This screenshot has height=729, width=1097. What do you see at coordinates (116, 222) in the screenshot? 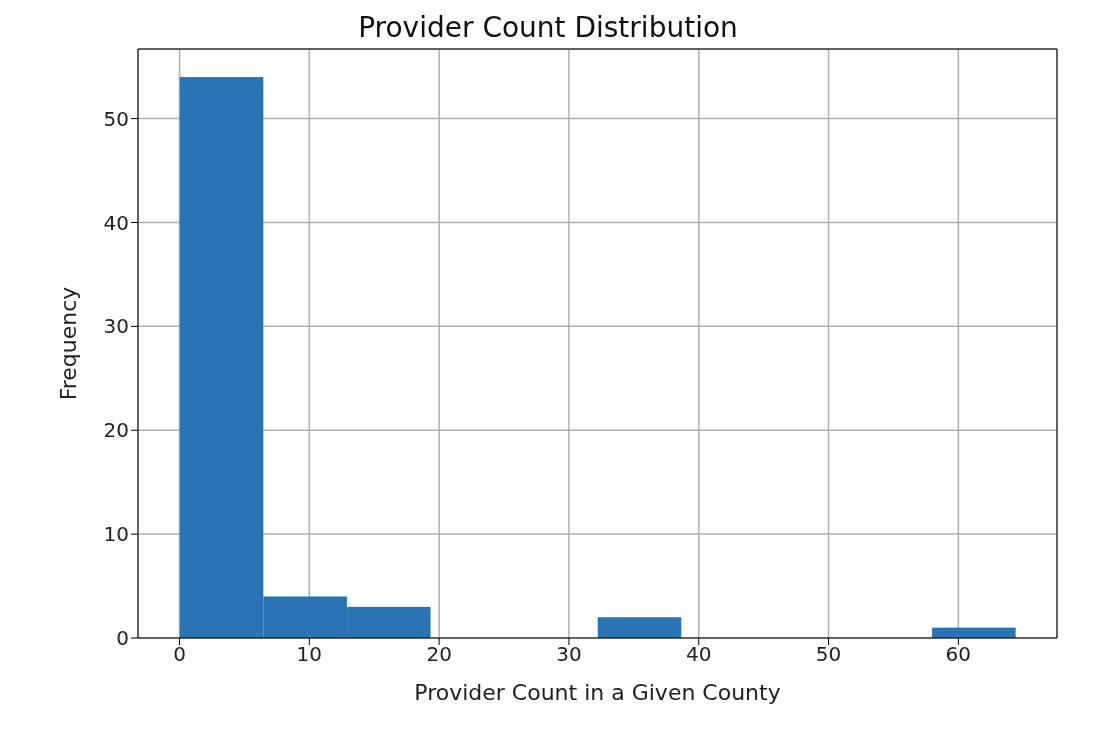
I see `y-tick-label: 40` at bounding box center [116, 222].